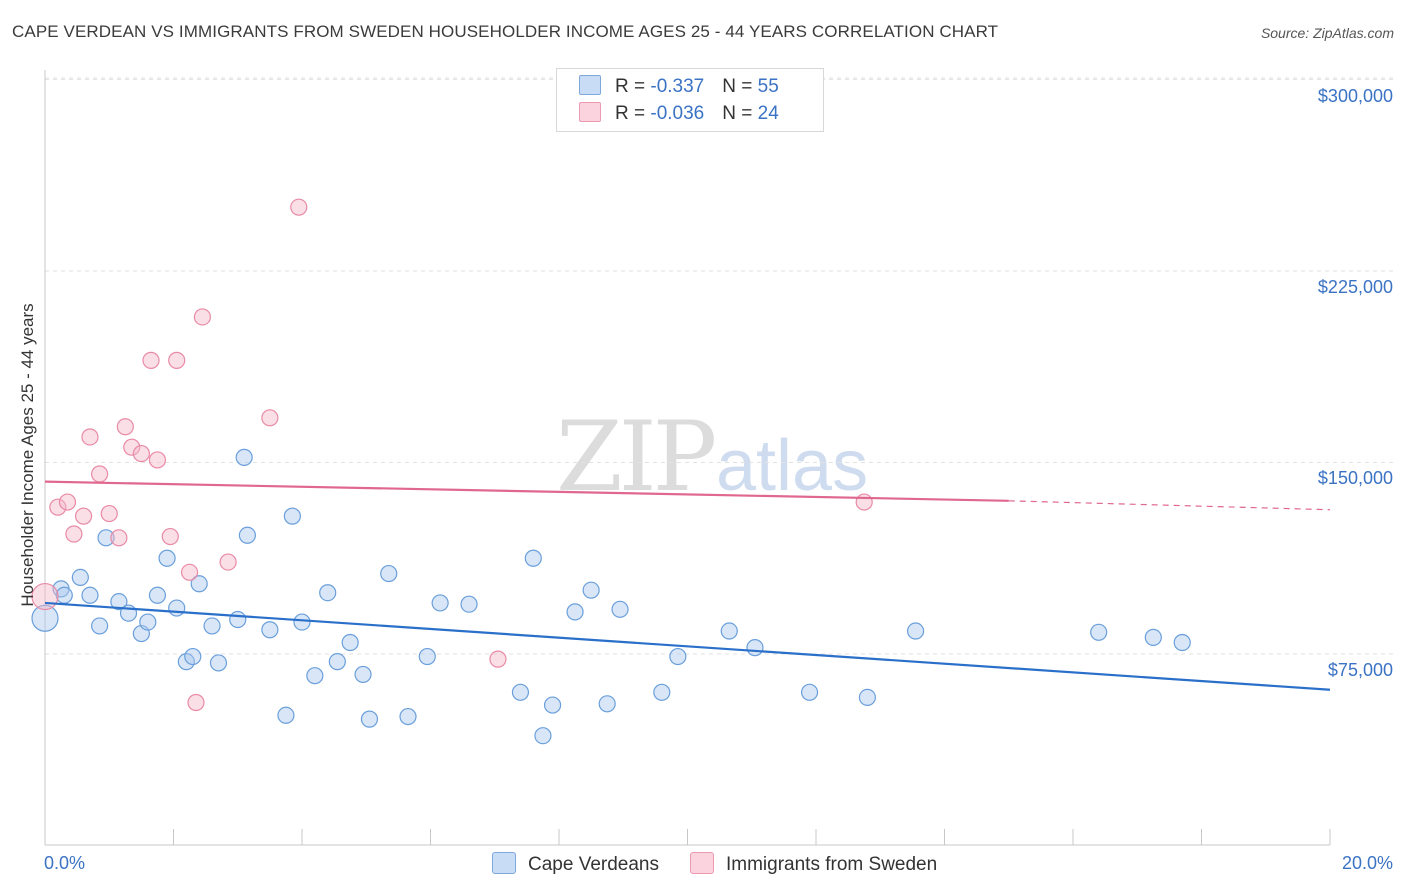 The width and height of the screenshot is (1406, 892). I want to click on legend-row-immigrants-from-sweden: R = -0.036 N = 24, so click(679, 115).